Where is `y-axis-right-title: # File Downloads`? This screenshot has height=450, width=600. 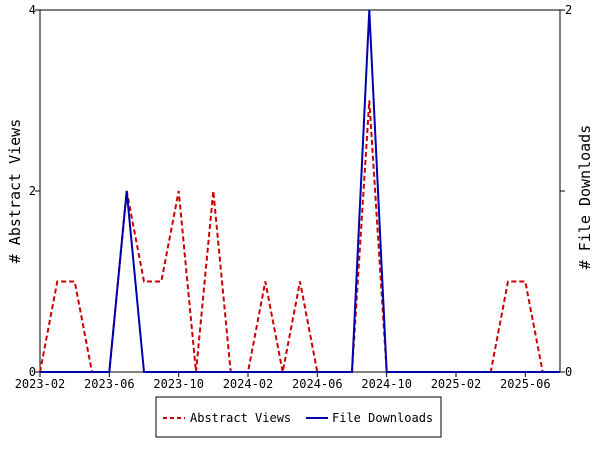
y-axis-right-title: # File Downloads is located at coordinates (585, 197).